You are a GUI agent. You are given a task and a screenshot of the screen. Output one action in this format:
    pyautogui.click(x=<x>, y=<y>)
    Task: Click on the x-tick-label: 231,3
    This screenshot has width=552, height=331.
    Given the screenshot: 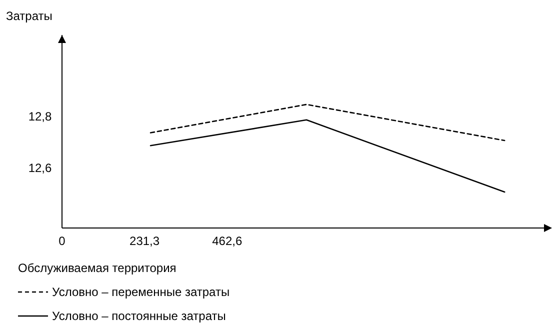 What is the action you would take?
    pyautogui.click(x=145, y=241)
    